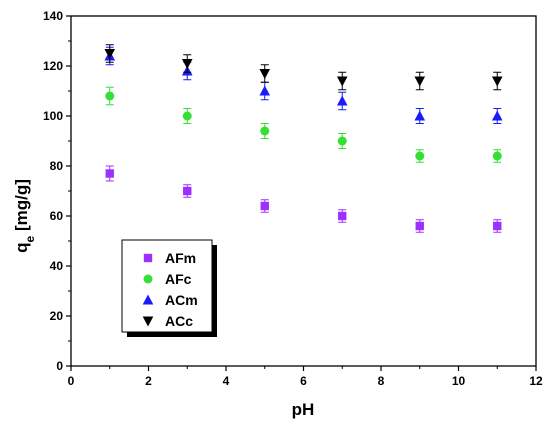 This screenshot has height=429, width=550. Describe the element at coordinates (303, 409) in the screenshot. I see `x-axis-title: pH` at that location.